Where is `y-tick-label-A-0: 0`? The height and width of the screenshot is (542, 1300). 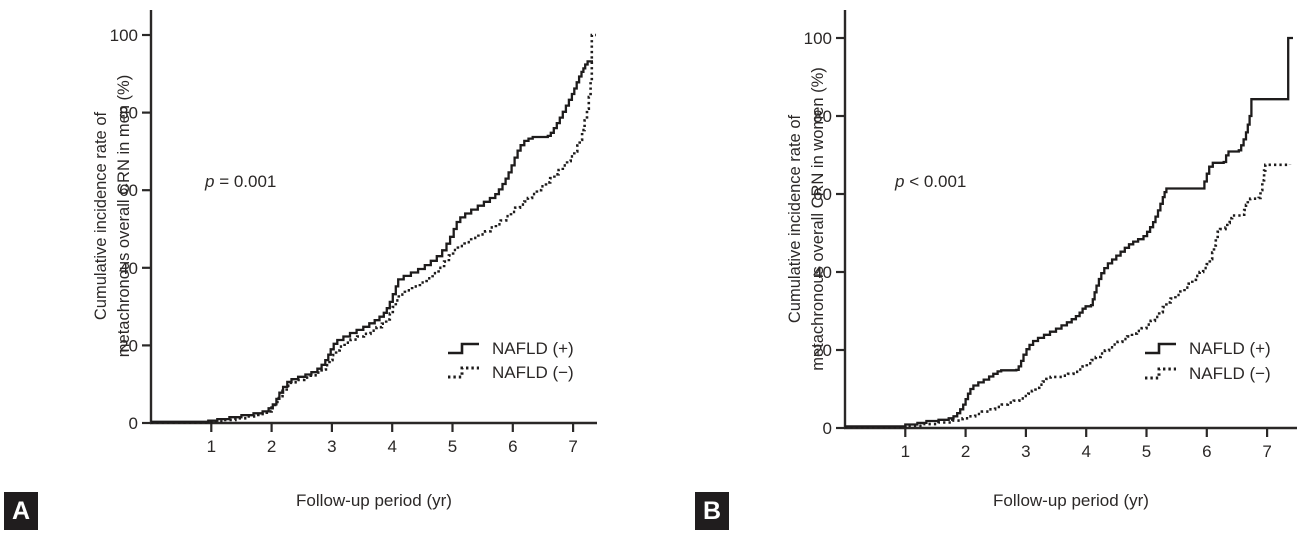
y-tick-label-A-0: 0 is located at coordinates (133, 423).